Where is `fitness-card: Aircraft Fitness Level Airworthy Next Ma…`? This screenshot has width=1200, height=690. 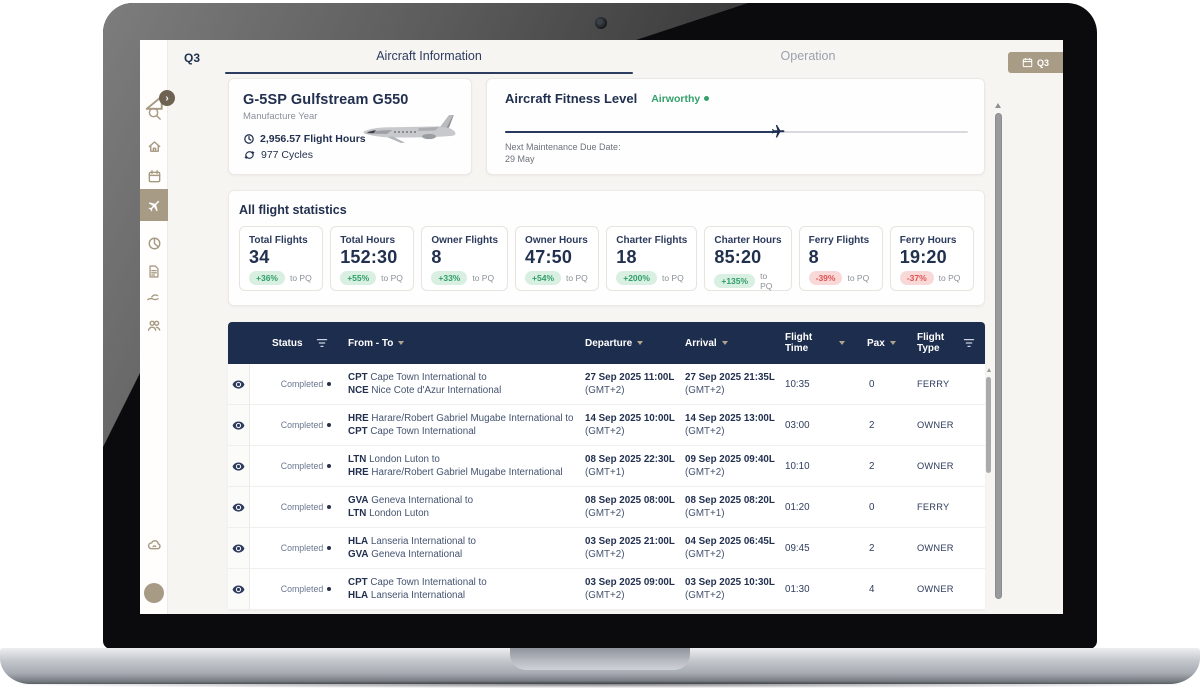
fitness-card: Aircraft Fitness Level Airworthy Next Ma… is located at coordinates (735, 126).